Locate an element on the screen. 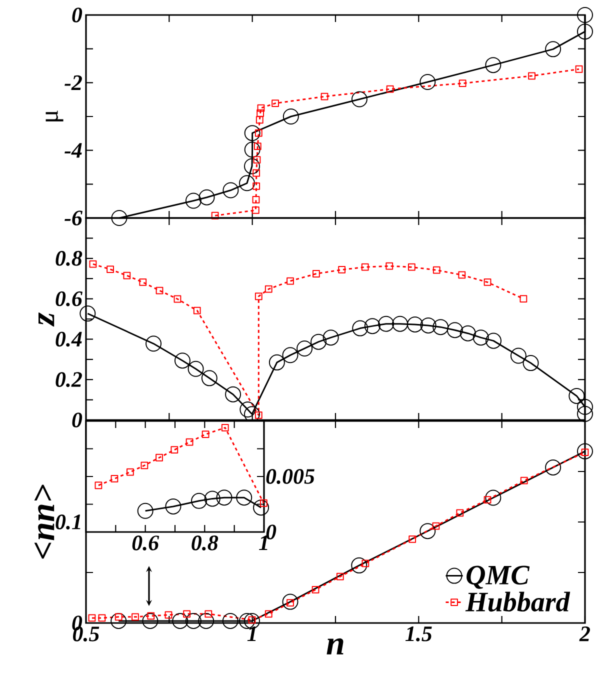 The width and height of the screenshot is (594, 688). legend-label: QMC is located at coordinates (498, 577).